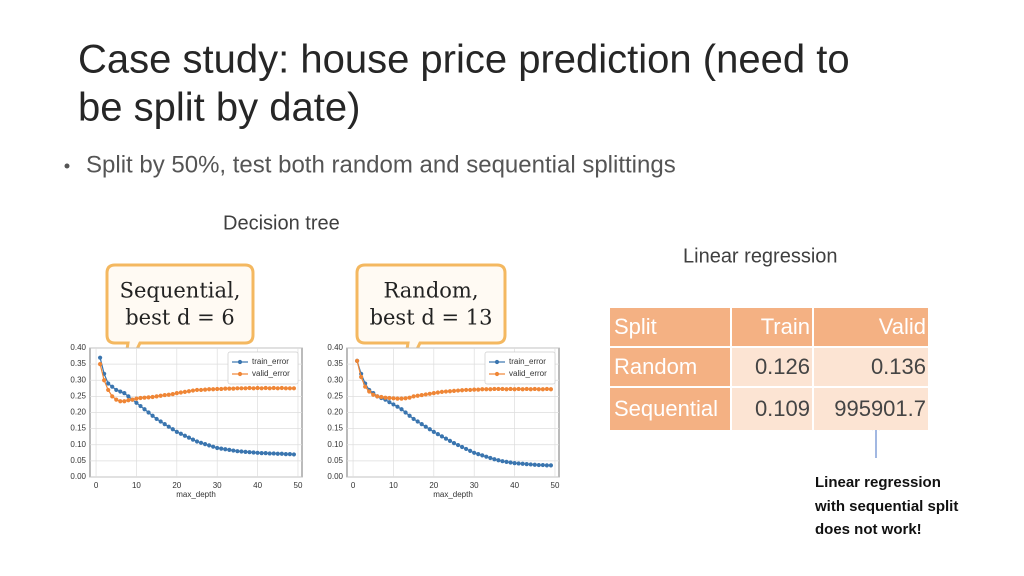 The image size is (1024, 576). Describe the element at coordinates (78, 379) in the screenshot. I see `y-tick-label: 0.30` at that location.